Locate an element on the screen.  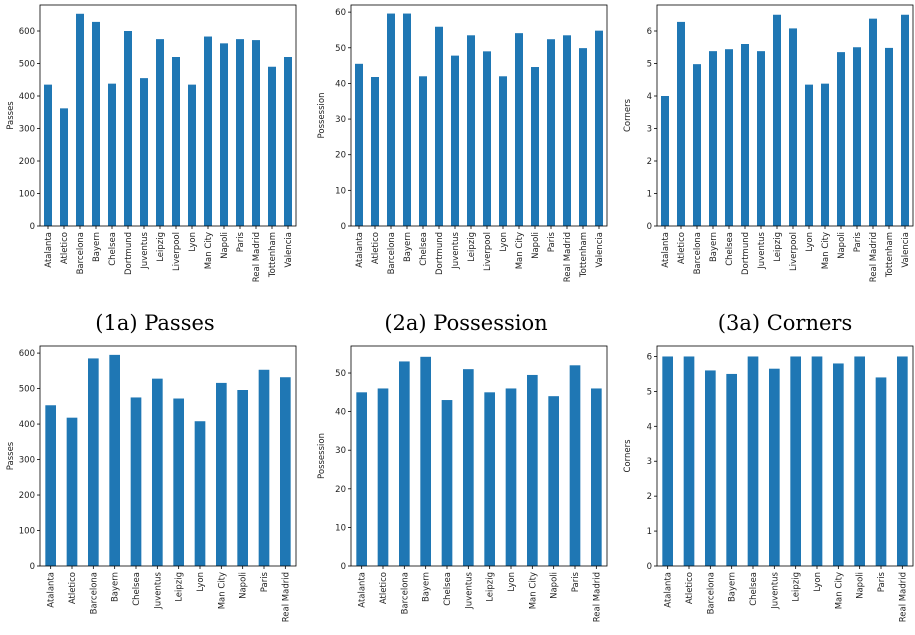
bar-liverpool is located at coordinates (176, 141).